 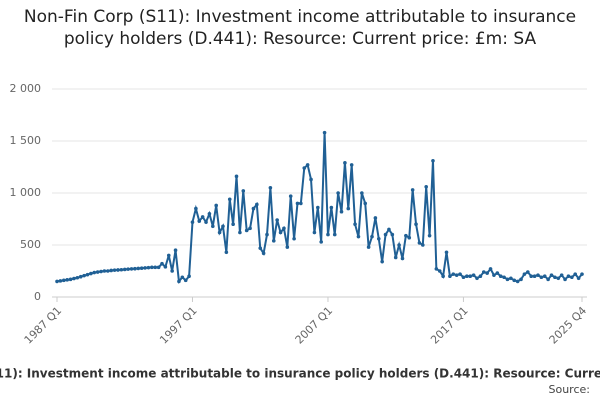 What do you see at coordinates (26, 140) in the screenshot?
I see `y-tick-label: 1 500` at bounding box center [26, 140].